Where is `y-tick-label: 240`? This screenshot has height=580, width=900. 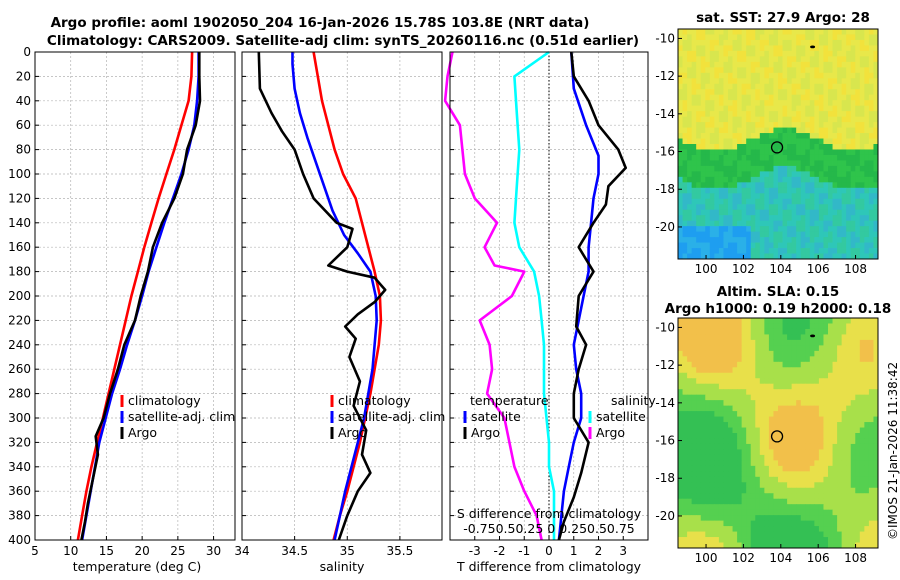
y-tick-label: 240 is located at coordinates (19, 345).